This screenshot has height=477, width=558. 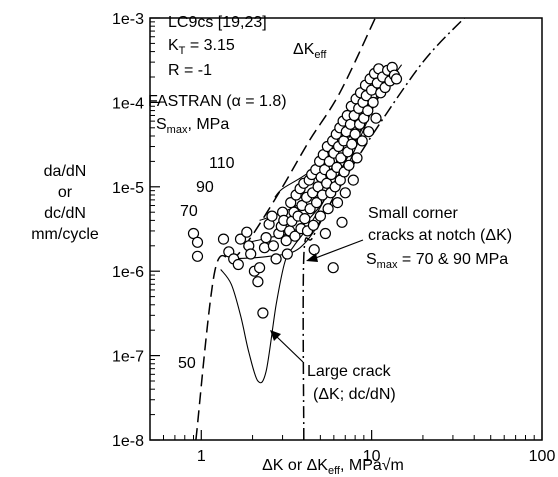 I want to click on curve-label-70: 70, so click(x=189, y=211).